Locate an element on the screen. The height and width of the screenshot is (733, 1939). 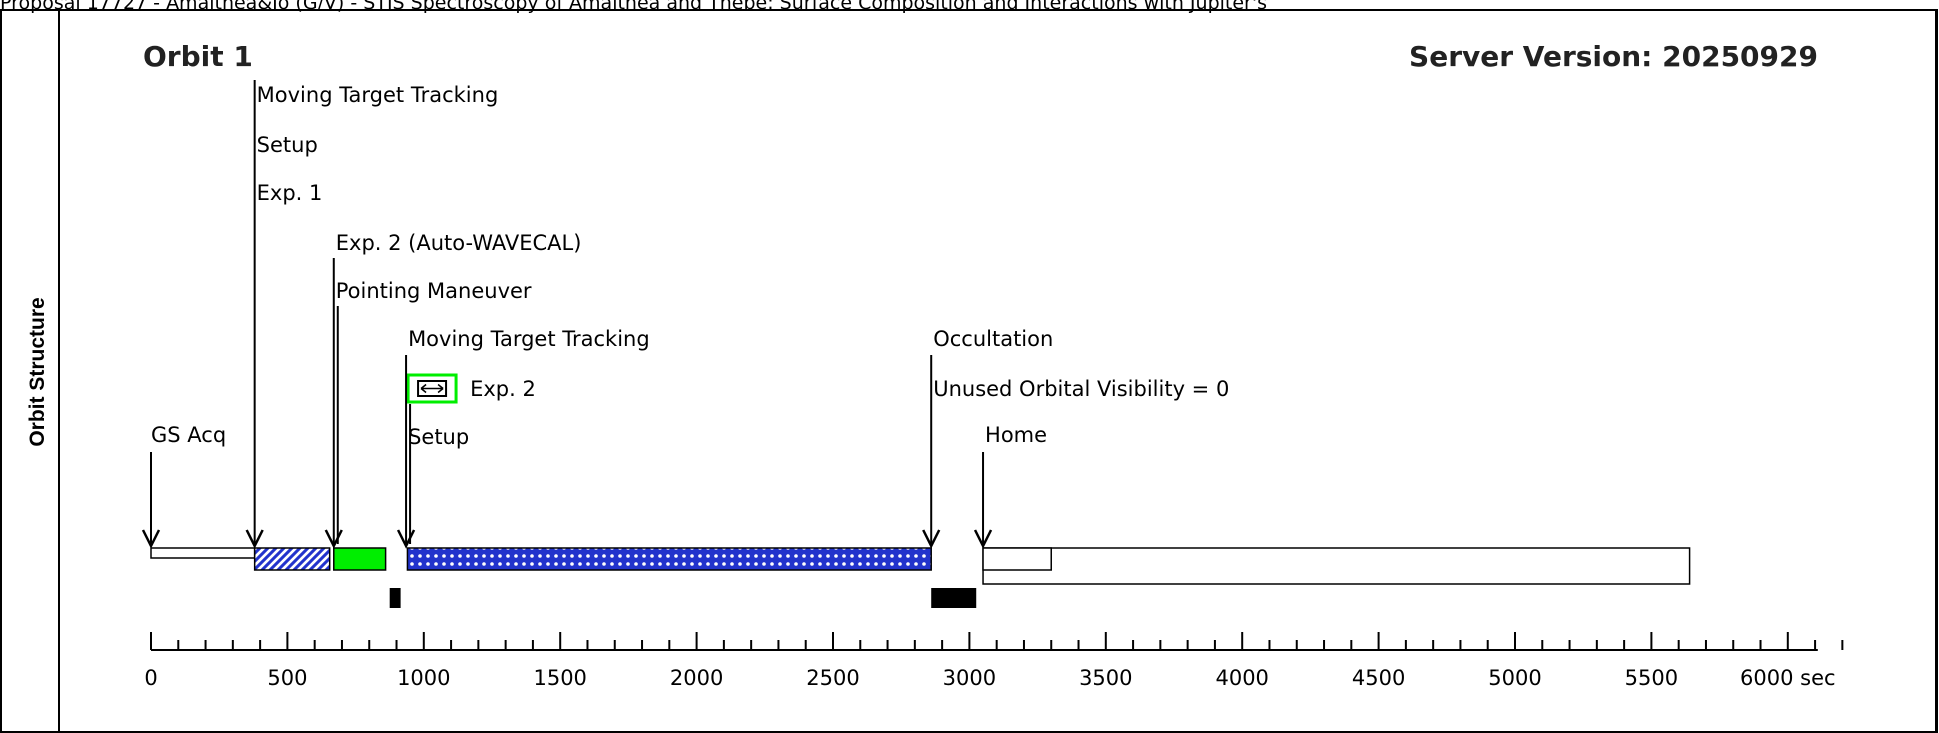
axis-tick-label: 1500 is located at coordinates (559, 678).